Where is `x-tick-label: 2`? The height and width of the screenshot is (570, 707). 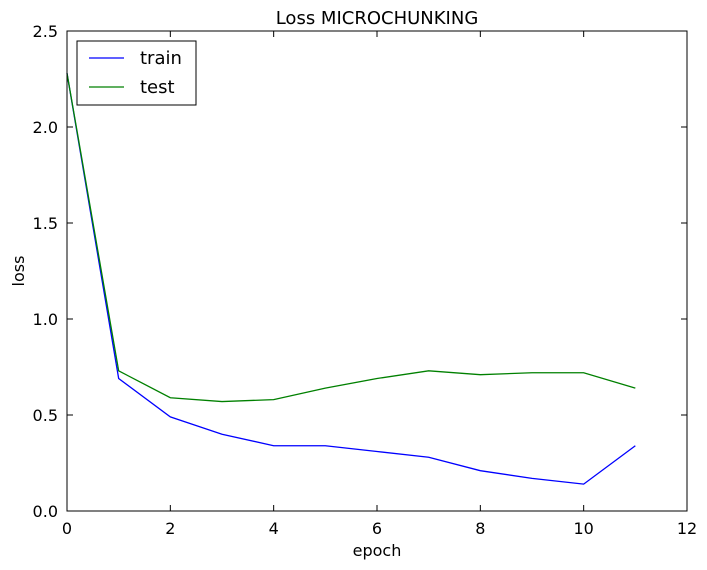 x-tick-label: 2 is located at coordinates (170, 528).